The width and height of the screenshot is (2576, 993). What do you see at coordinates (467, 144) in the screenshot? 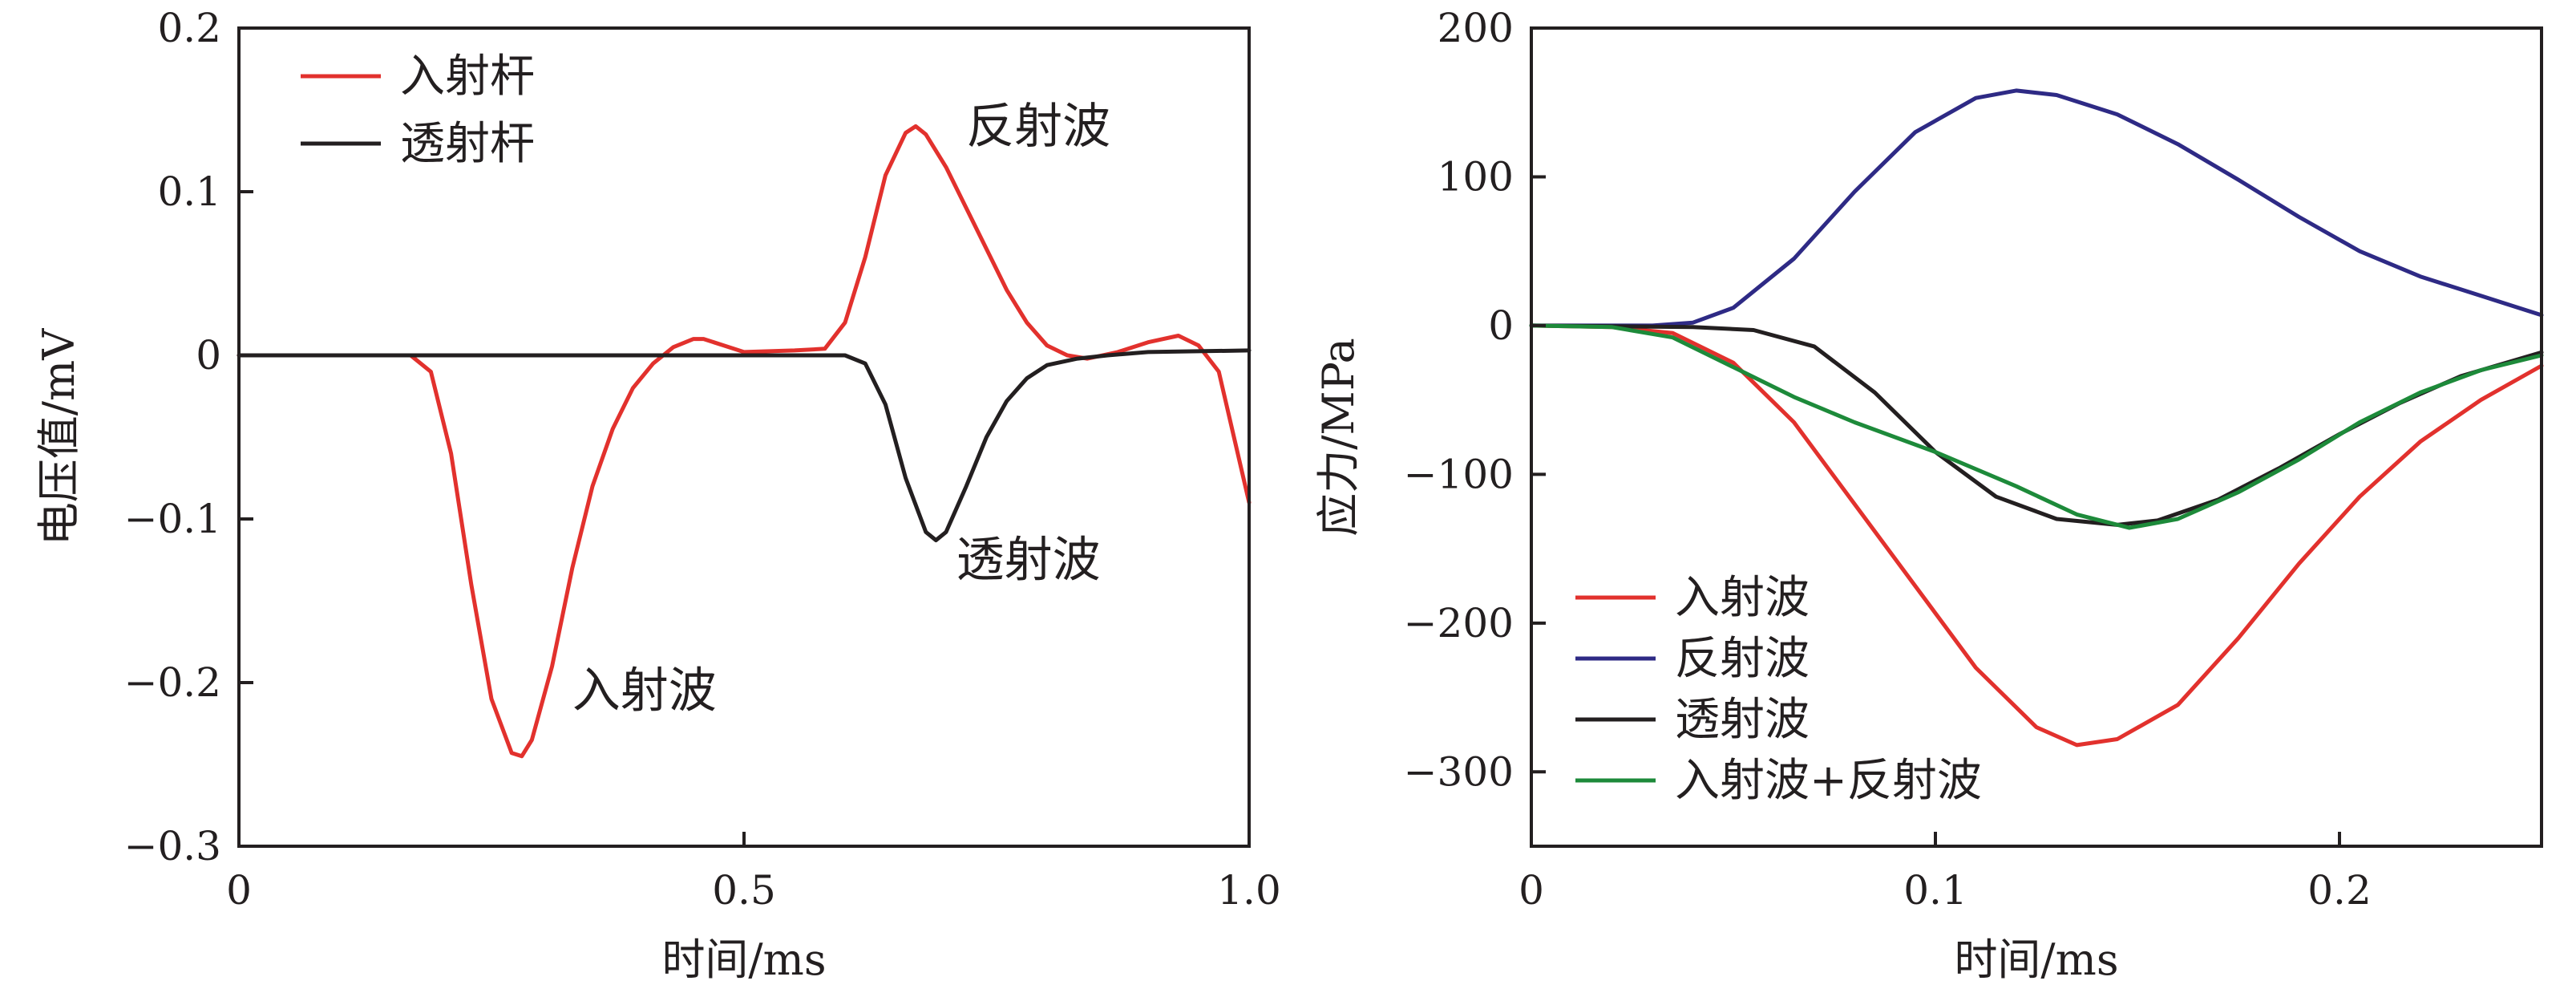
I see `voltage-legend-label: 透射杆` at bounding box center [467, 144].